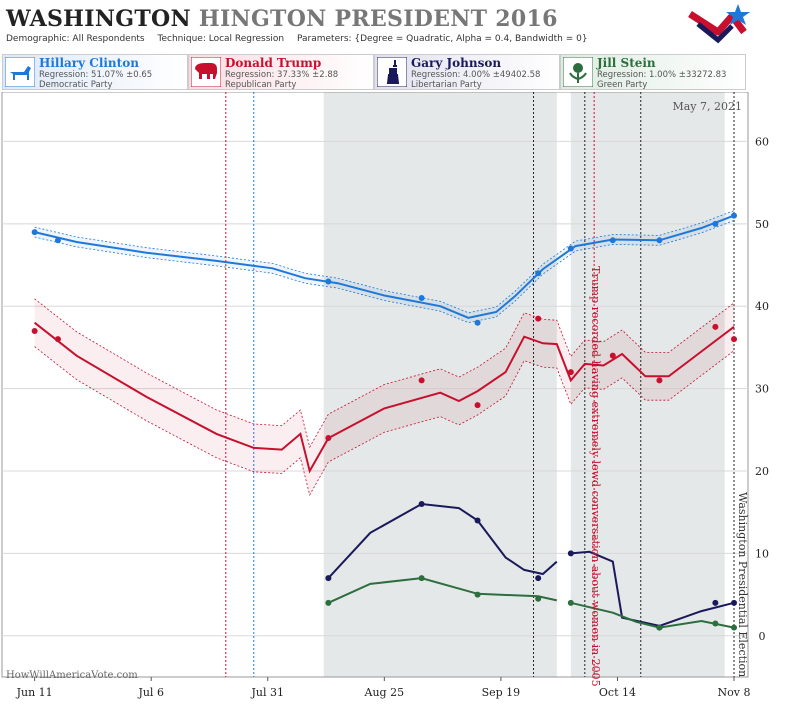  I want to click on candidate-name: Jill Stein, so click(626, 63).